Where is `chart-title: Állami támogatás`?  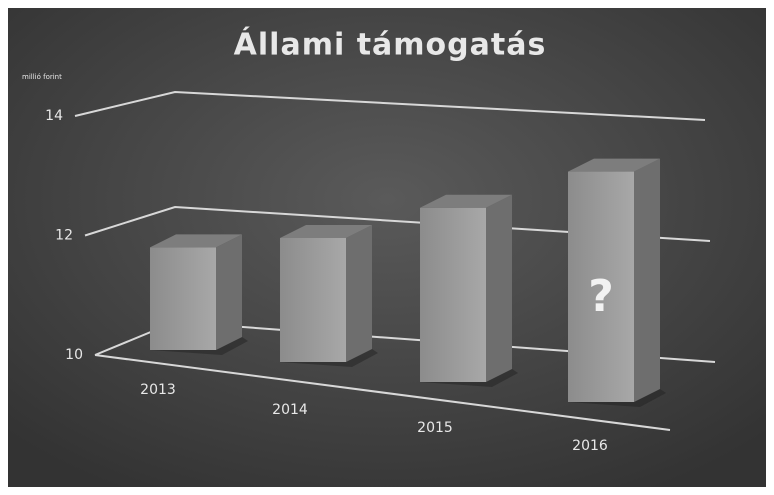
chart-title: Állami támogatás is located at coordinates (390, 45).